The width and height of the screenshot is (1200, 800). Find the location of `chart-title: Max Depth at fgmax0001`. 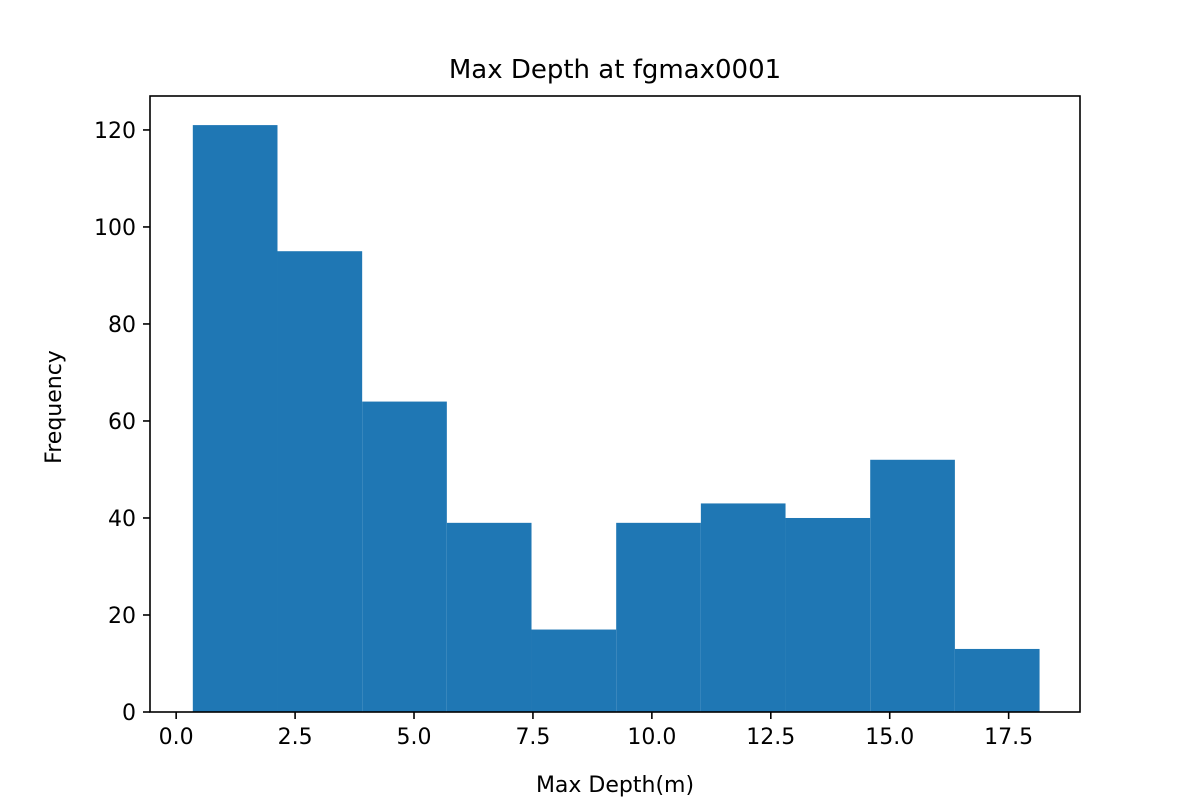

chart-title: Max Depth at fgmax0001 is located at coordinates (615, 70).